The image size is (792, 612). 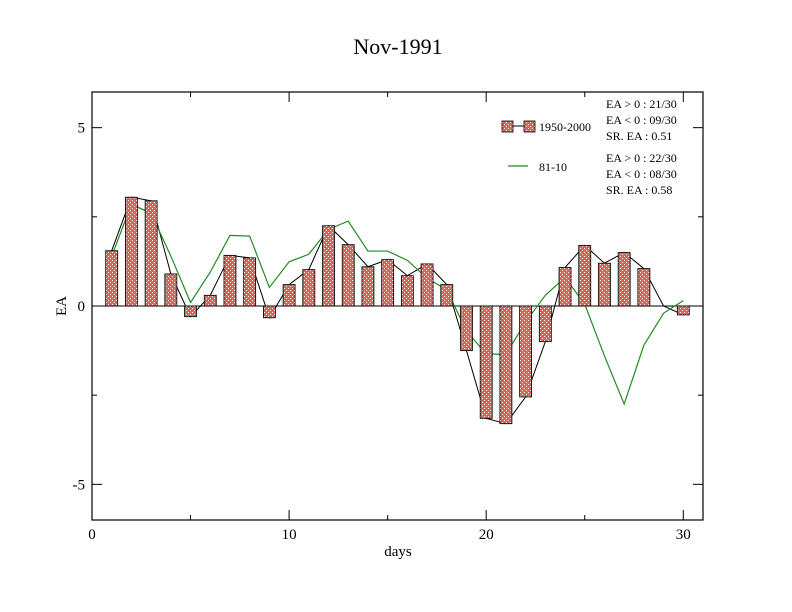 What do you see at coordinates (82, 129) in the screenshot?
I see `y-tick-label: 5` at bounding box center [82, 129].